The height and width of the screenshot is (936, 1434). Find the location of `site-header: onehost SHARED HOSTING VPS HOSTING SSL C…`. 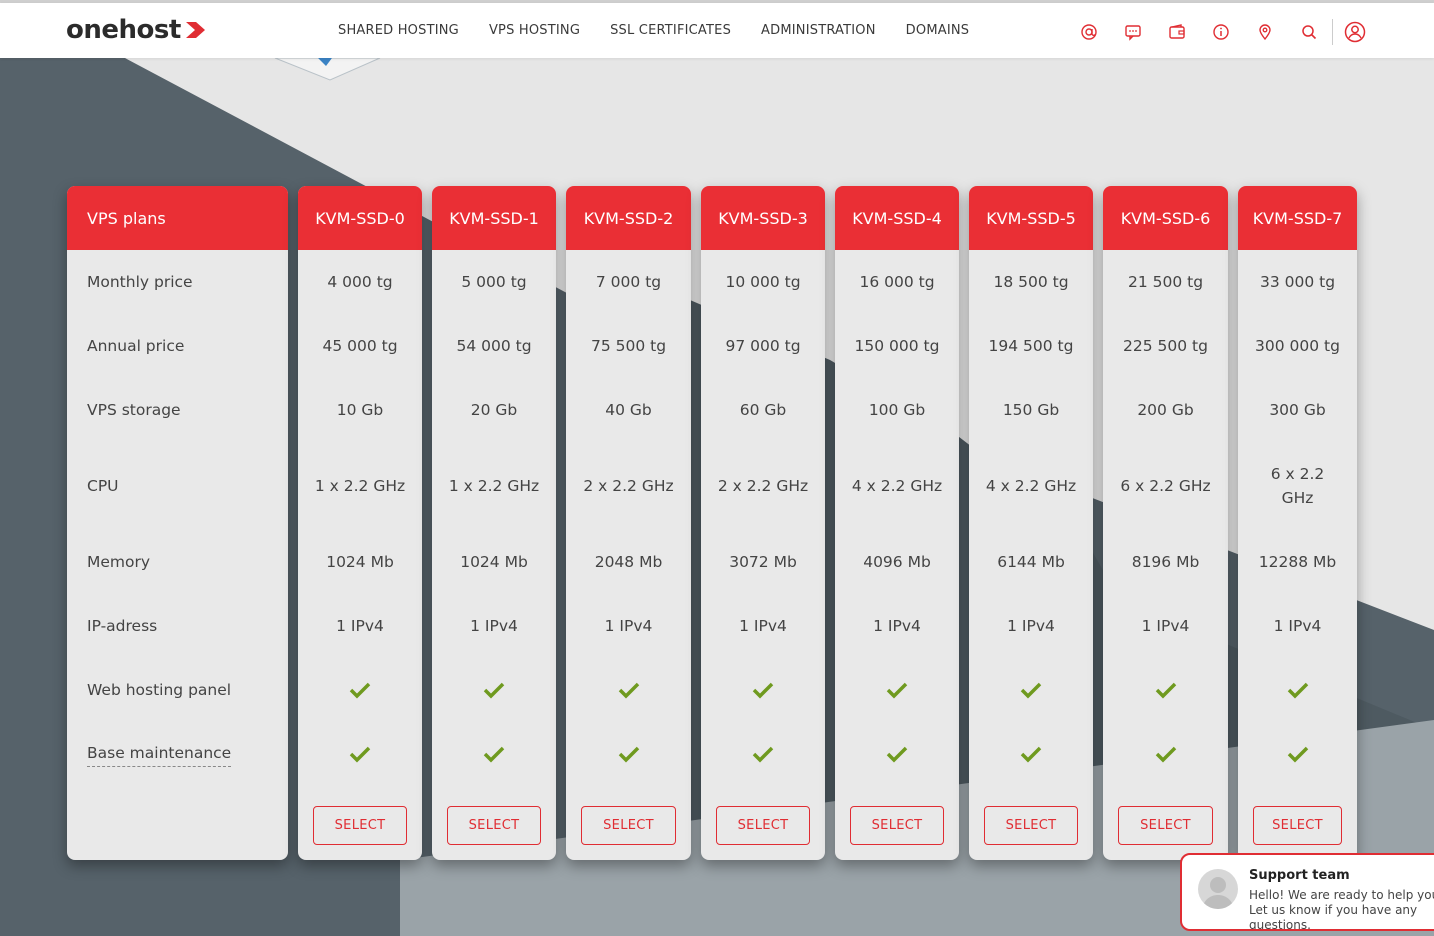

site-header: onehost SHARED HOSTING VPS HOSTING SSL C… is located at coordinates (717, 30).